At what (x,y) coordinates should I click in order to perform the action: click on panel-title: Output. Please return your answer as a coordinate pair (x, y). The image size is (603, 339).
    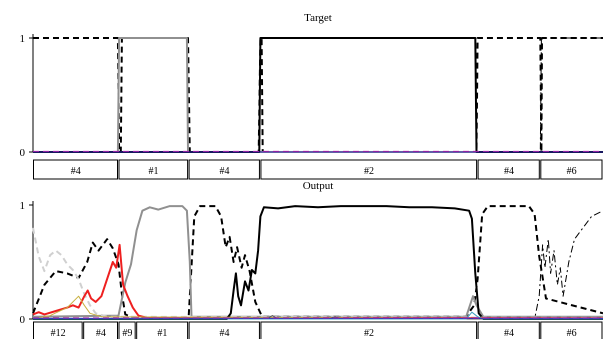
    Looking at the image, I should click on (318, 186).